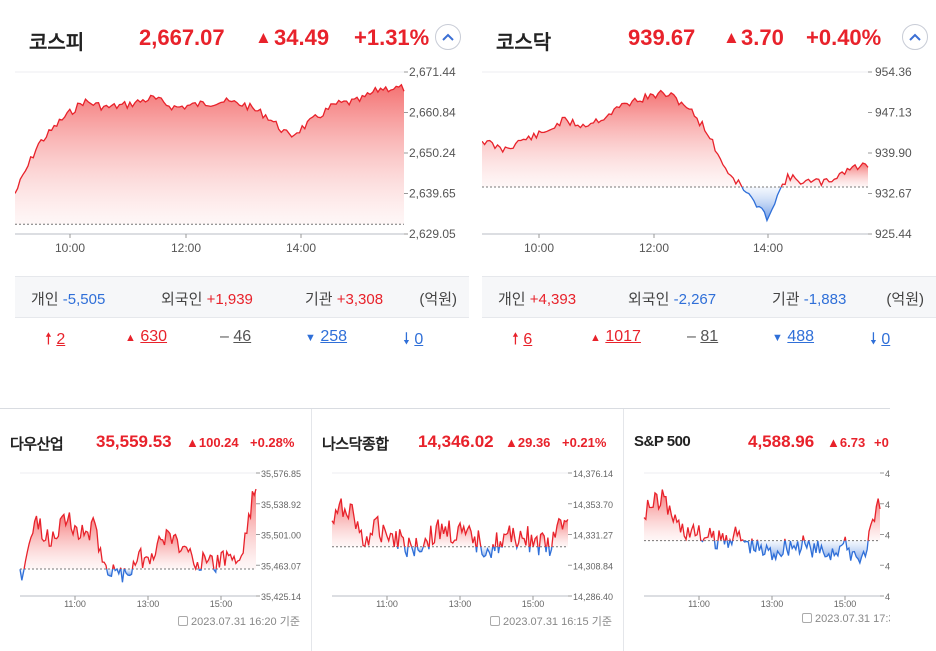  Describe the element at coordinates (522, 339) in the screenshot. I see `kosdaq-upper-limit: 🠕 6` at that location.